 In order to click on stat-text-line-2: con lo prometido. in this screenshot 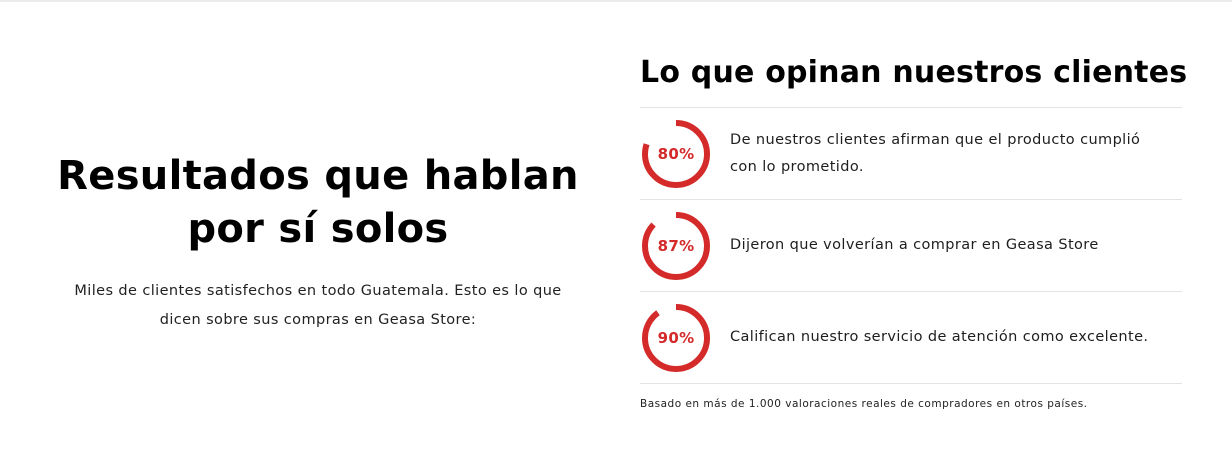, I will do `click(797, 166)`.